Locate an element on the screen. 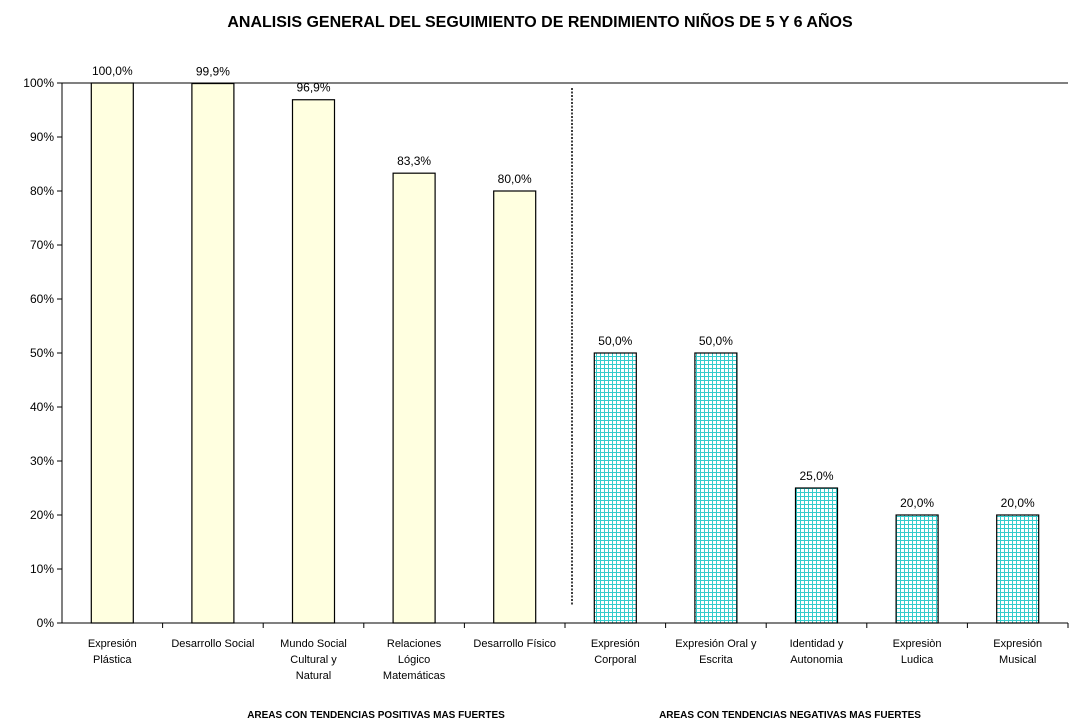  x-tick-label: Desarrollo Físico is located at coordinates (514, 644).